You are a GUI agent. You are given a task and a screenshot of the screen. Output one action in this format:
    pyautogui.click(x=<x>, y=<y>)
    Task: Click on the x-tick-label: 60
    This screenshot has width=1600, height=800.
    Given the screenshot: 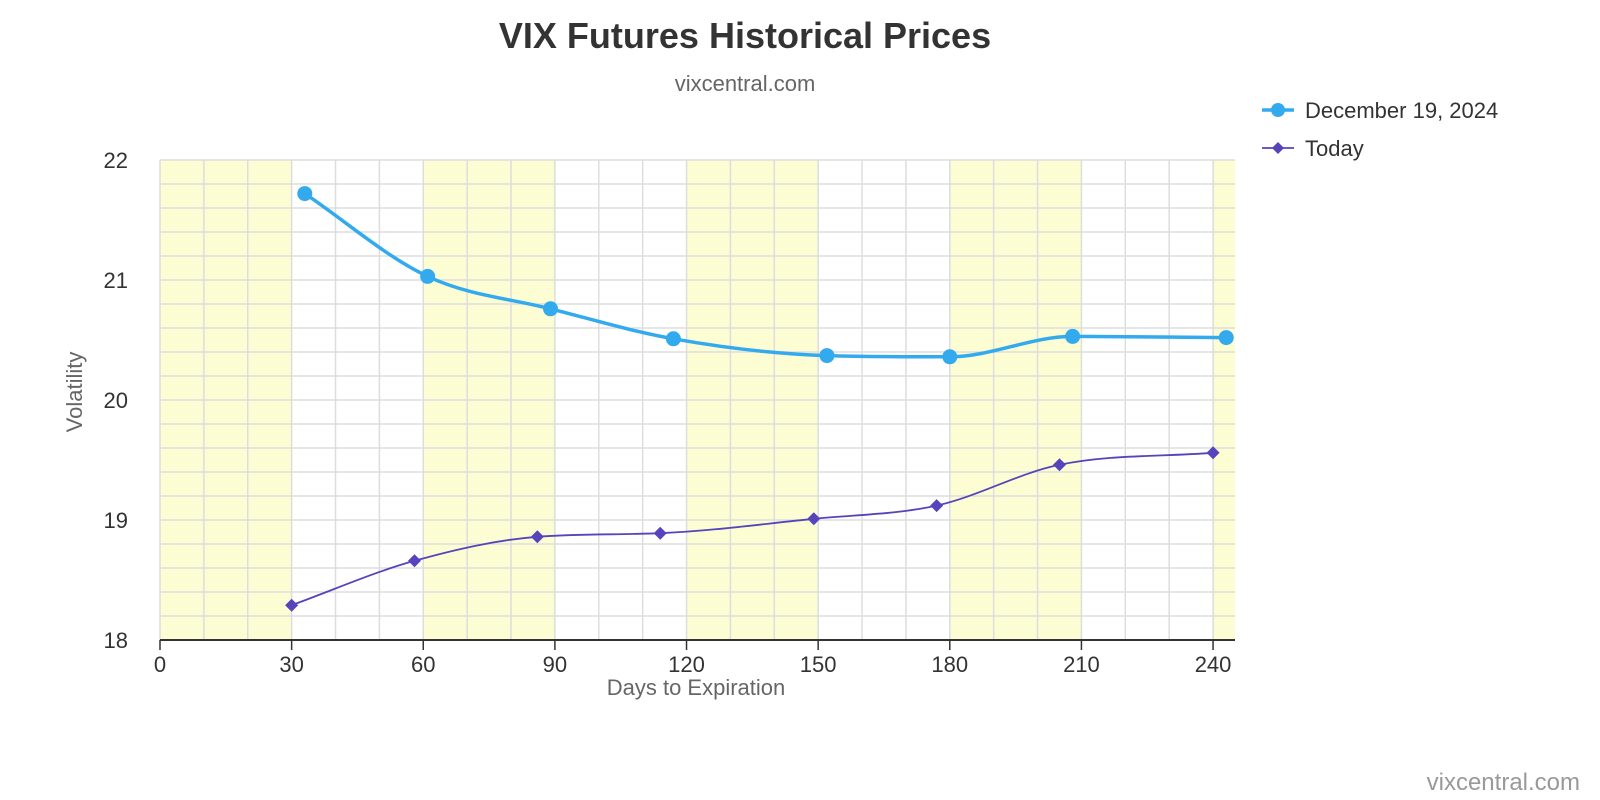 What is the action you would take?
    pyautogui.click(x=423, y=664)
    